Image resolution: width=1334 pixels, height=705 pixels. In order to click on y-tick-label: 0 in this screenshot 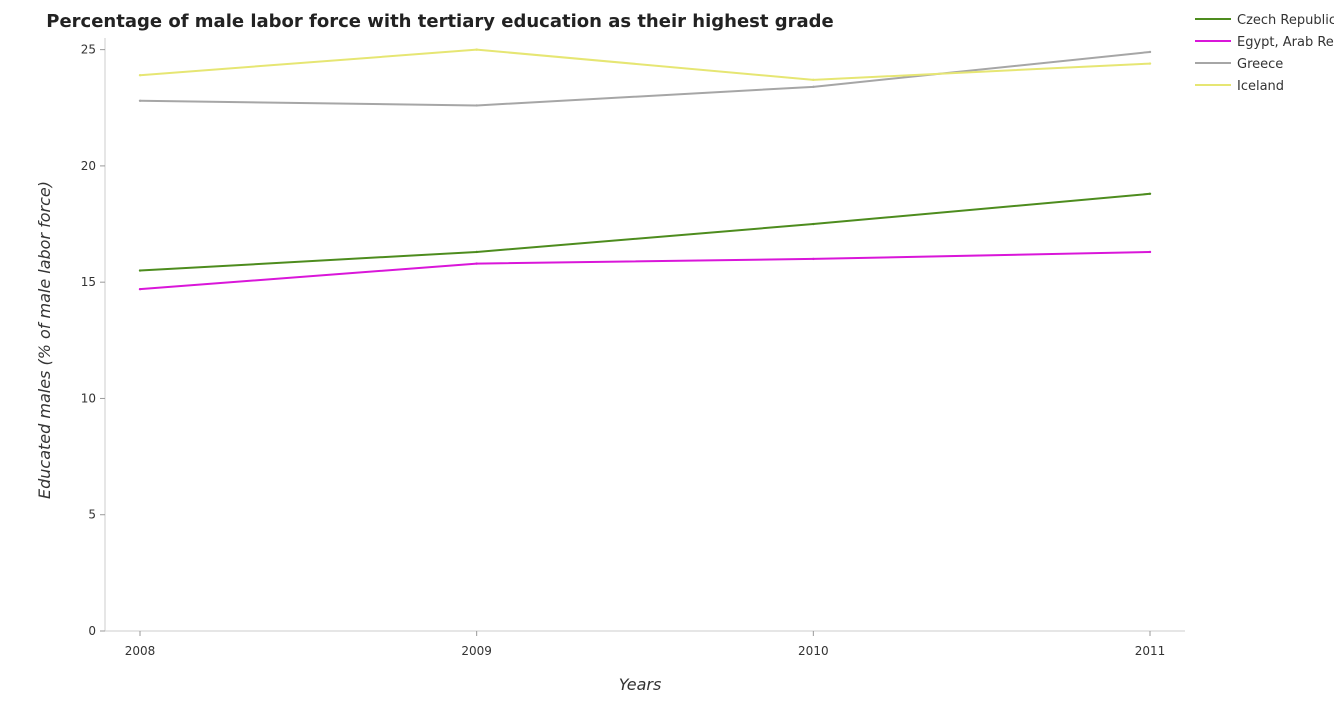, I will do `click(92, 631)`.